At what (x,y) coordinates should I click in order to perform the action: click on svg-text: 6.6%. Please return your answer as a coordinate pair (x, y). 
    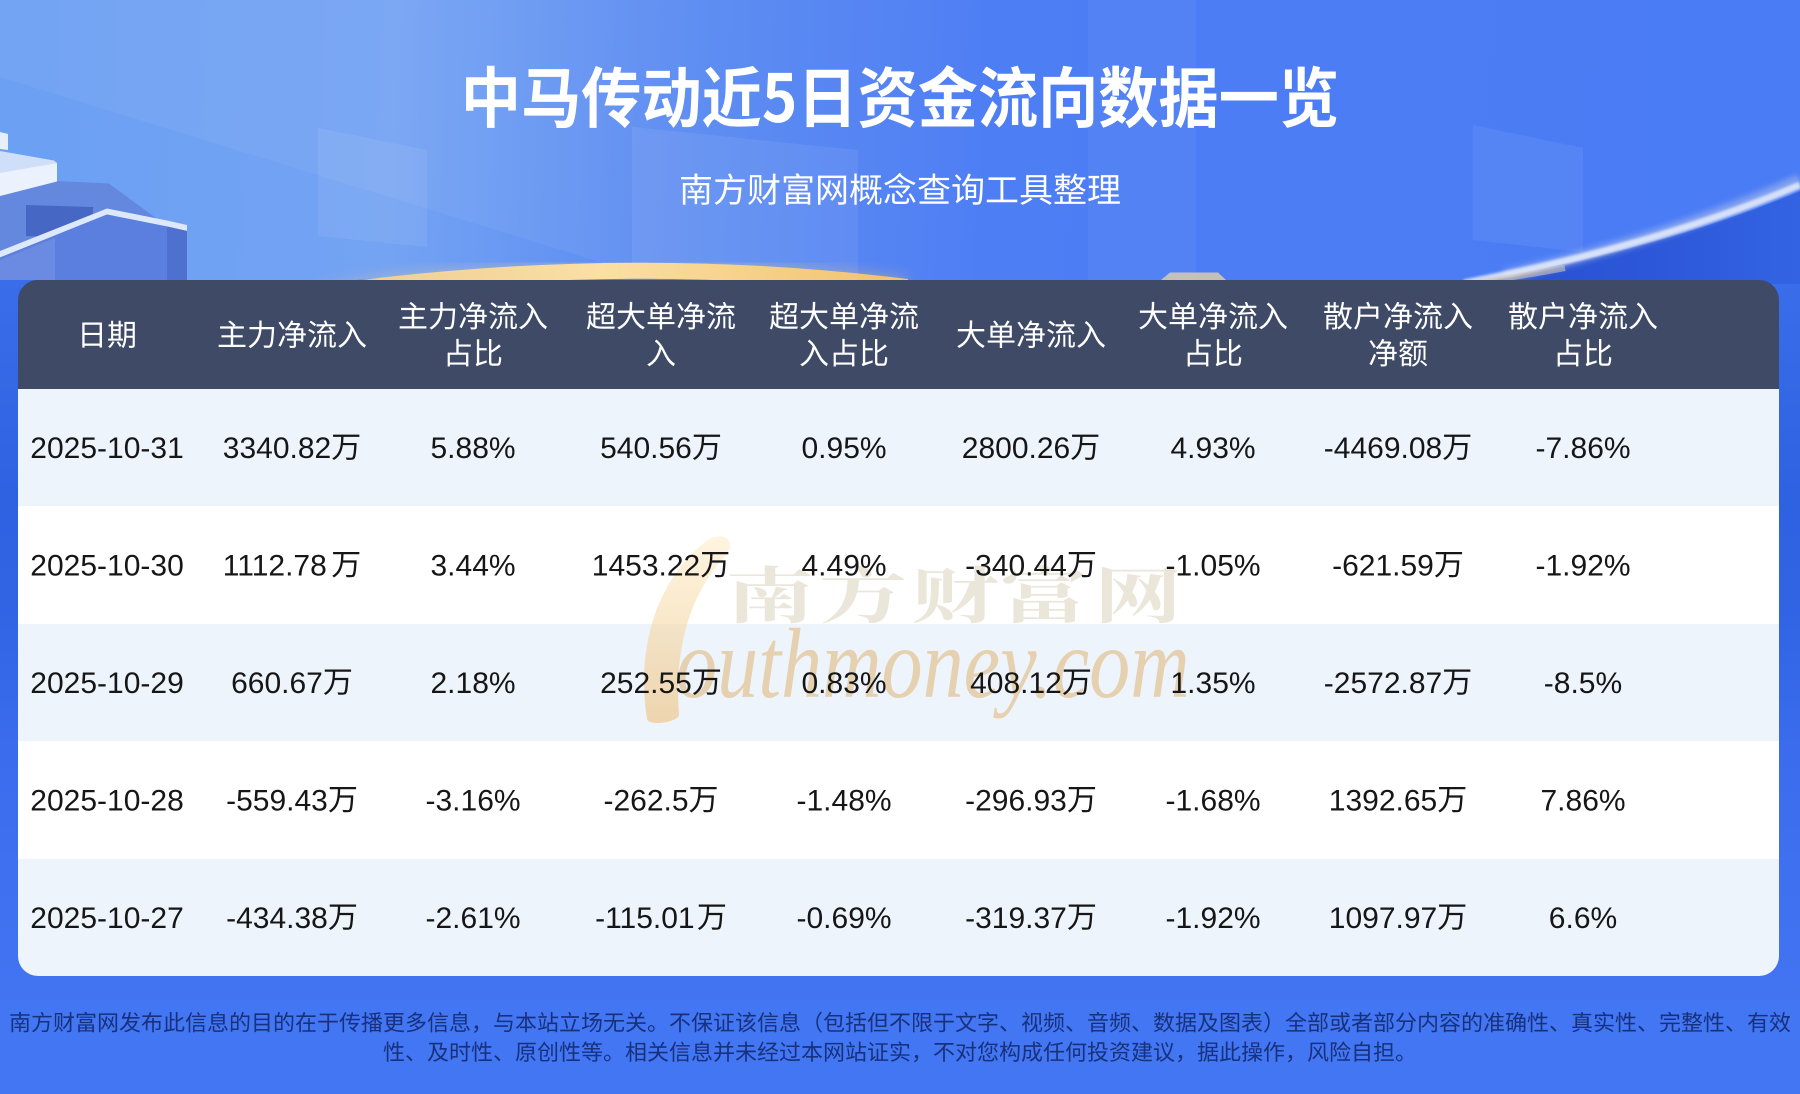
    Looking at the image, I should click on (1583, 918).